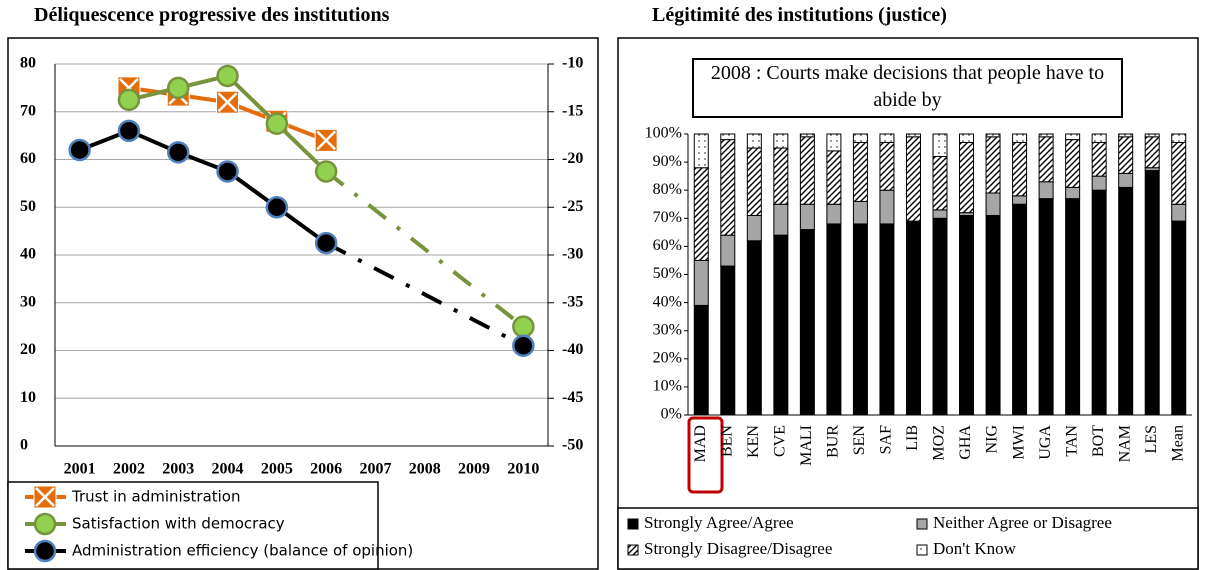 The image size is (1206, 570). What do you see at coordinates (975, 548) in the screenshot?
I see `legend-label: Don't Know` at bounding box center [975, 548].